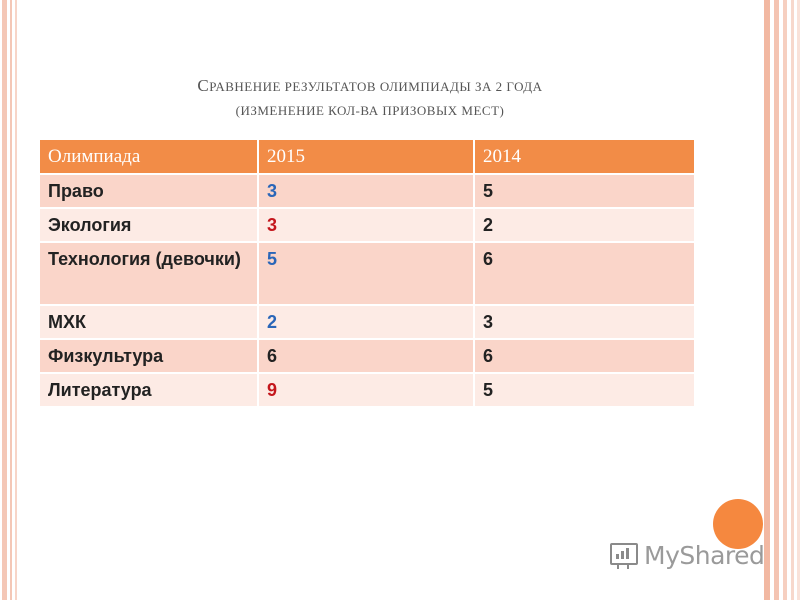 Image resolution: width=800 pixels, height=600 pixels. I want to click on slide-title-line-2: (ИЗМЕНЕНИЕ КОЛ-ВА ПРИЗОВЫХ МЕСТ), so click(370, 110).